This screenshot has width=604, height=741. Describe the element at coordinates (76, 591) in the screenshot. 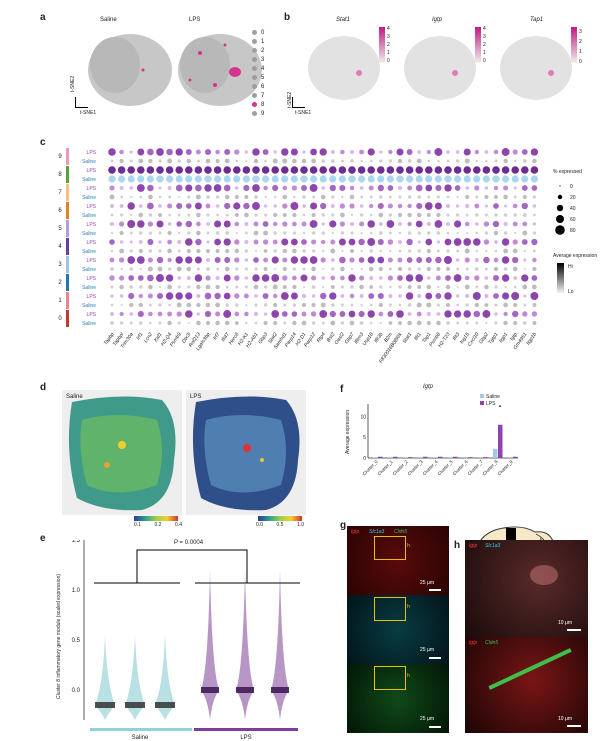

I see `violin-ytick: 1.0` at that location.